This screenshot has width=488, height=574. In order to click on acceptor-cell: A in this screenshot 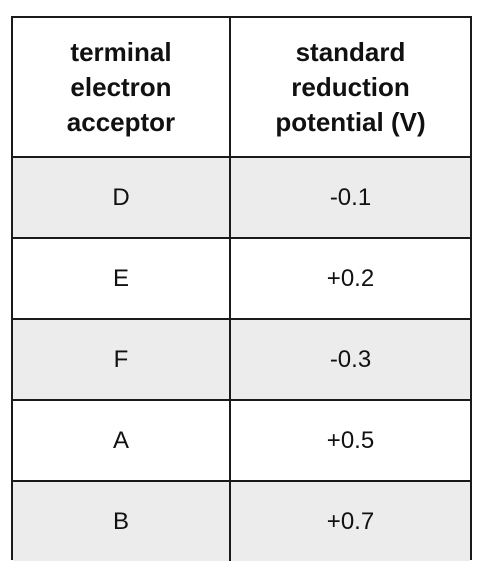, I will do `click(122, 440)`.